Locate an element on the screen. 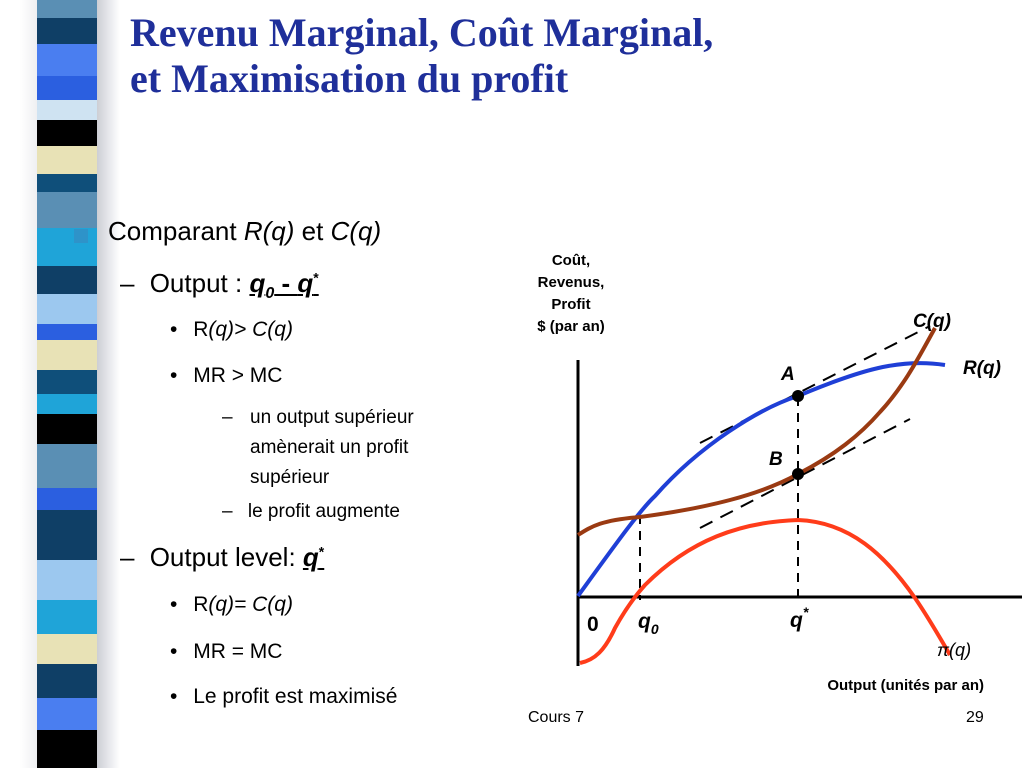 The height and width of the screenshot is (768, 1024). point-a-label: A is located at coordinates (787, 374).